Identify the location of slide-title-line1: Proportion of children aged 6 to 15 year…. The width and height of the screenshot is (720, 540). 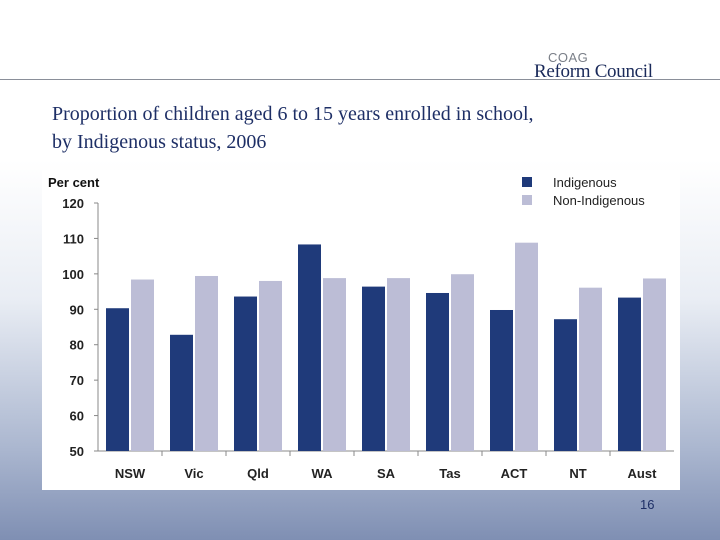
(293, 114).